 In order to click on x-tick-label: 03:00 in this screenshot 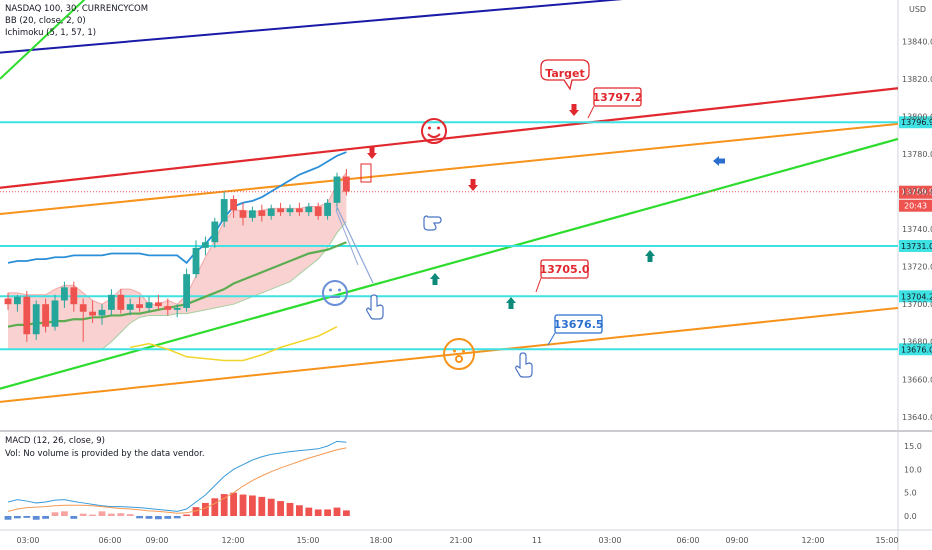, I will do `click(27, 540)`.